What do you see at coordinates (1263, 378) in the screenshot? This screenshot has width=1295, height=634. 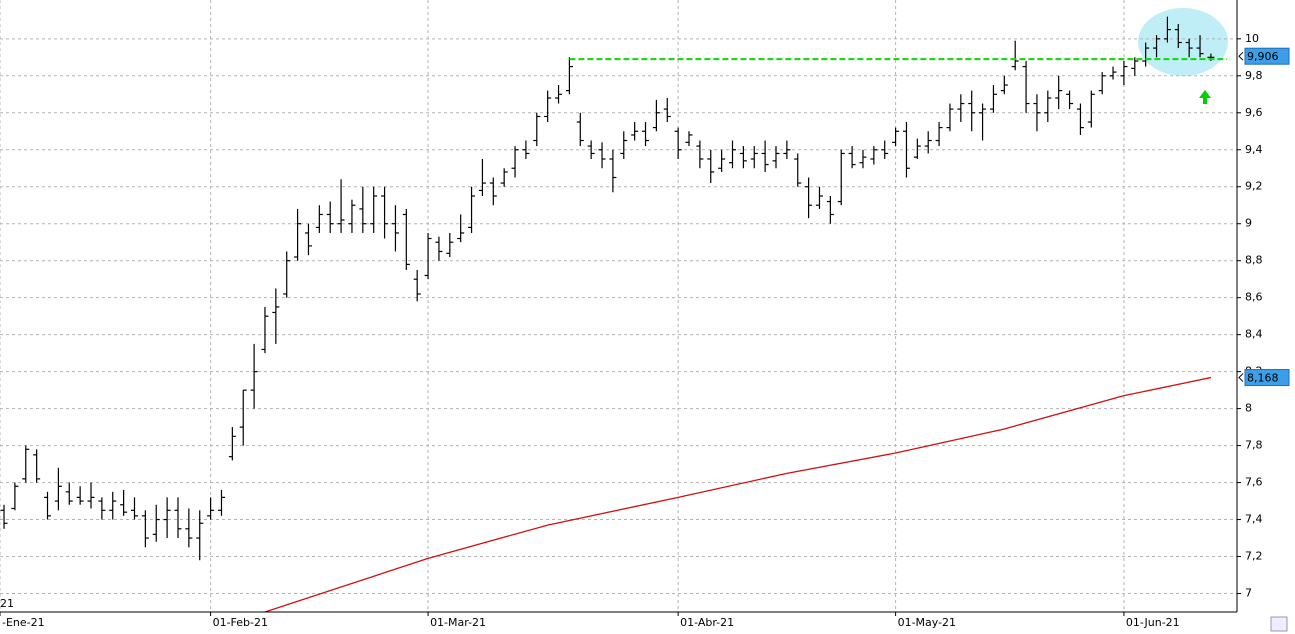 I see `price-tag-label: 8,168` at bounding box center [1263, 378].